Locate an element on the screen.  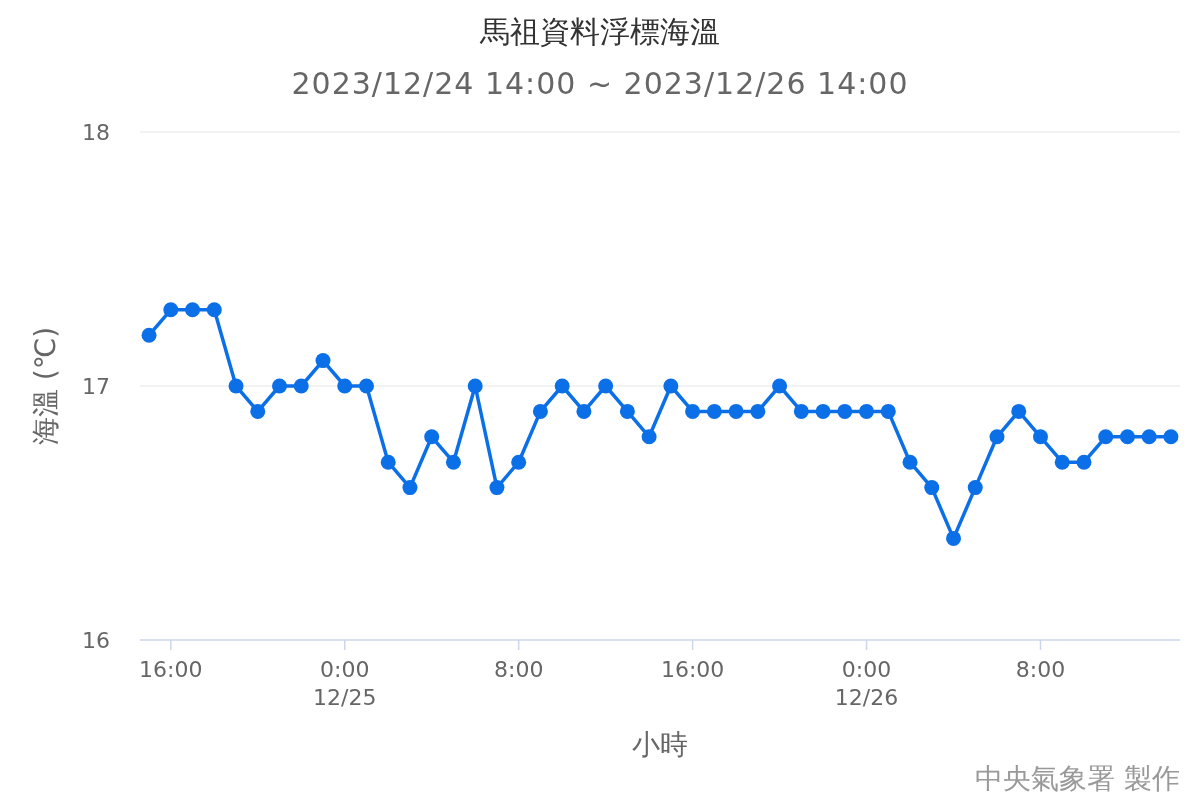
text: 中央氣象署 製作 is located at coordinates (1077, 778).